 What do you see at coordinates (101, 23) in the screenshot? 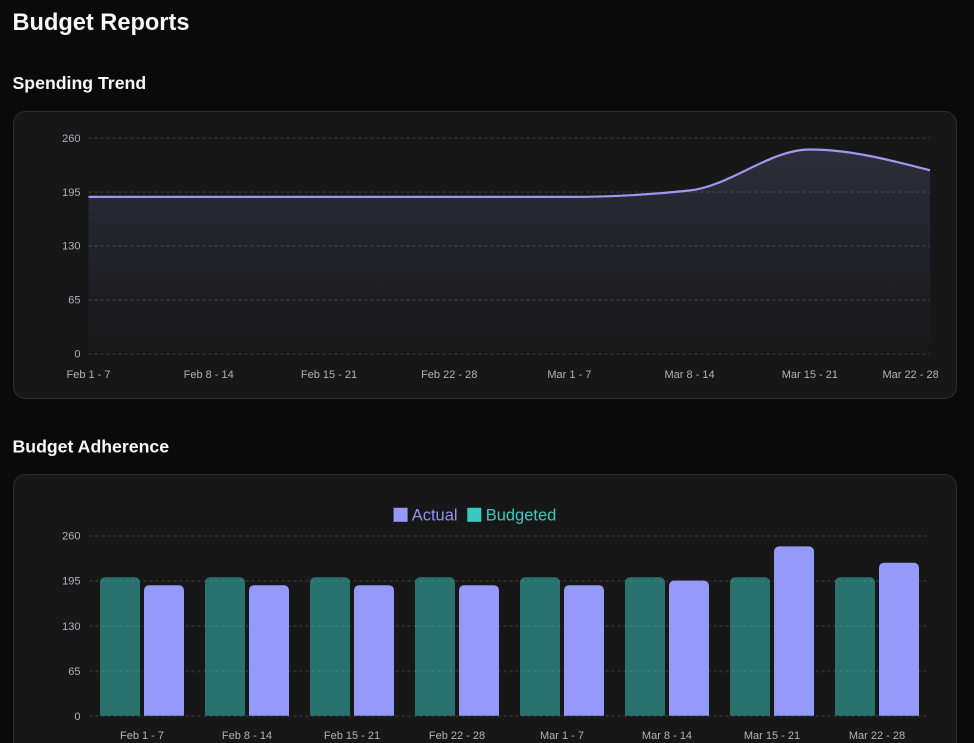
I see `svg-text: Budget Reports` at bounding box center [101, 23].